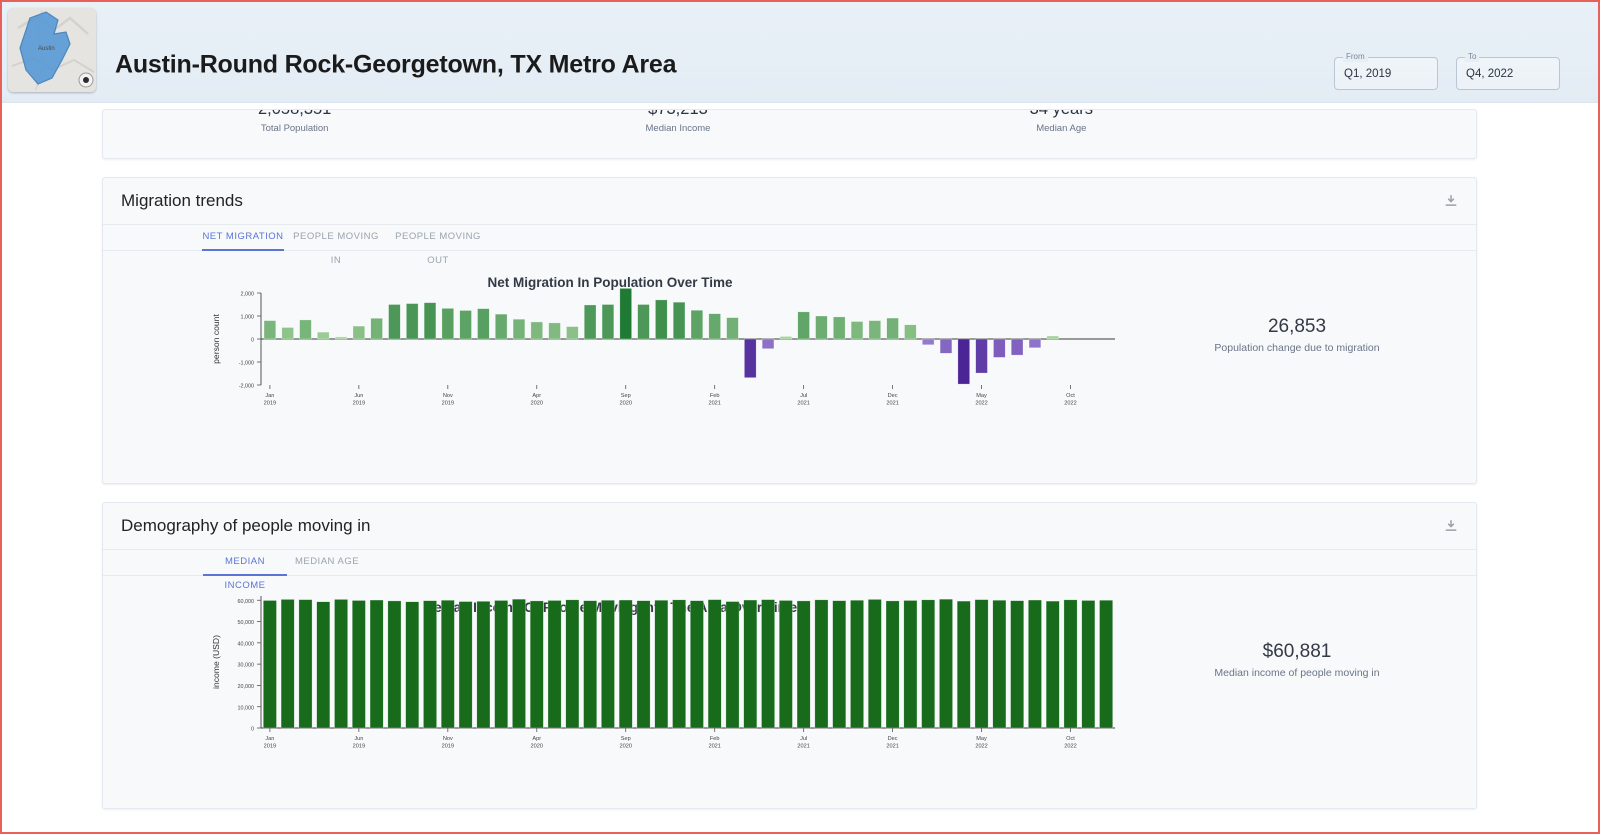 This screenshot has width=1600, height=834. I want to click on date-to-label: To, so click(1472, 57).